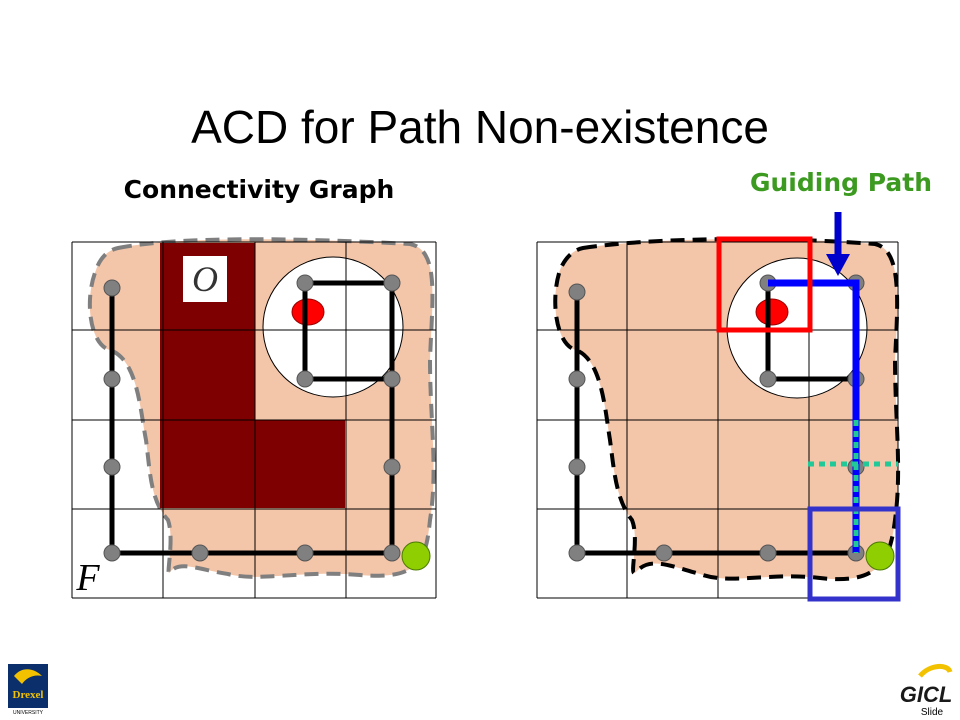  Describe the element at coordinates (853, 486) in the screenshot. I see `split-lines` at that location.